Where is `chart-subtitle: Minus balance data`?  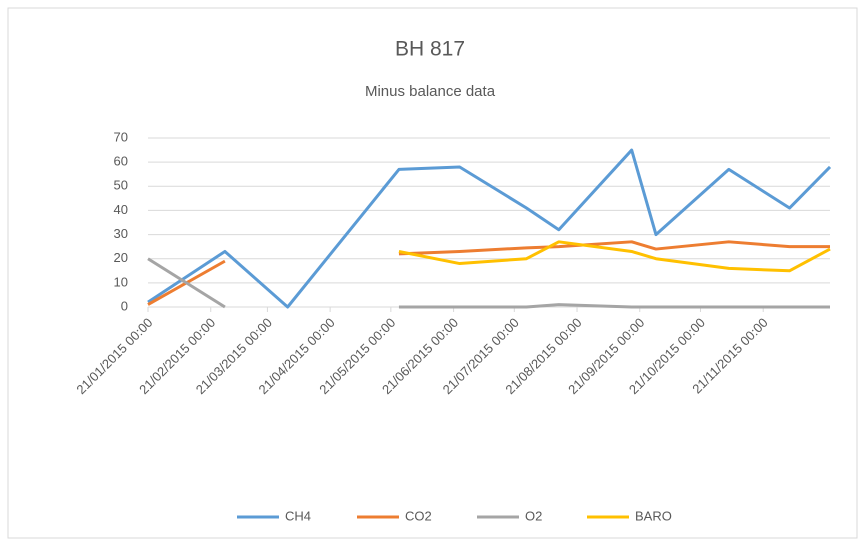
chart-subtitle: Minus balance data is located at coordinates (430, 91).